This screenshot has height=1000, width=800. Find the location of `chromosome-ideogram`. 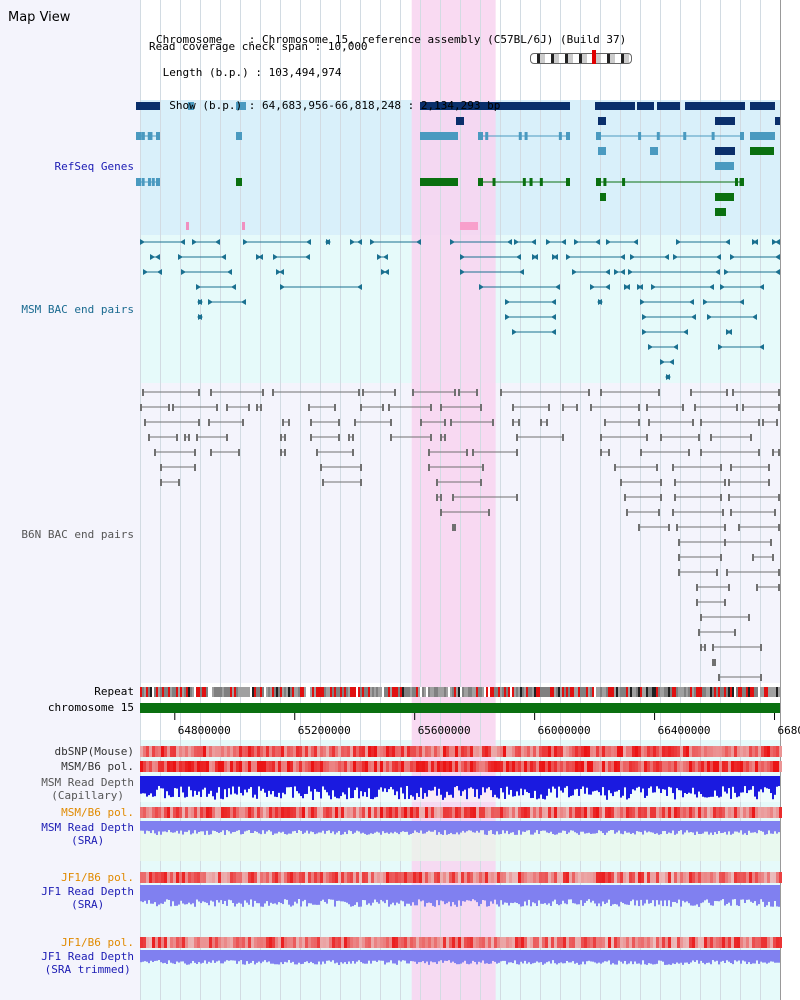

chromosome-ideogram is located at coordinates (581, 58).